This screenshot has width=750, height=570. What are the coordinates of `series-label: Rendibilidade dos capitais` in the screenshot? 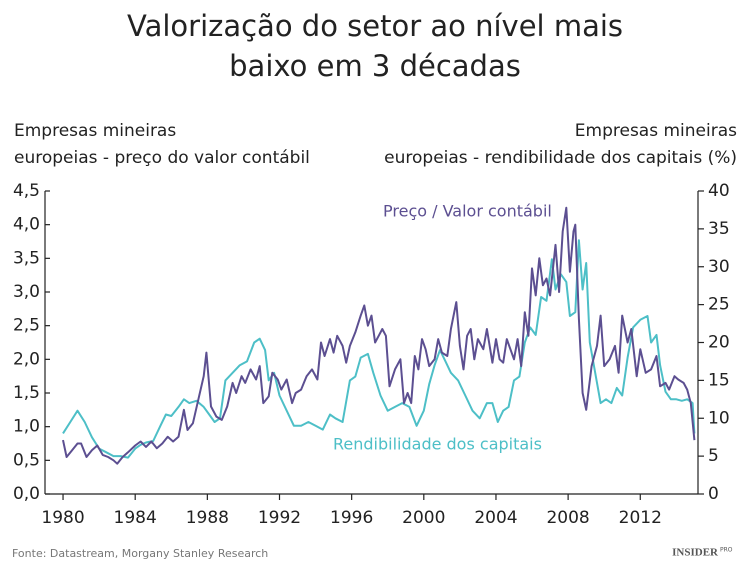 It's located at (437, 444).